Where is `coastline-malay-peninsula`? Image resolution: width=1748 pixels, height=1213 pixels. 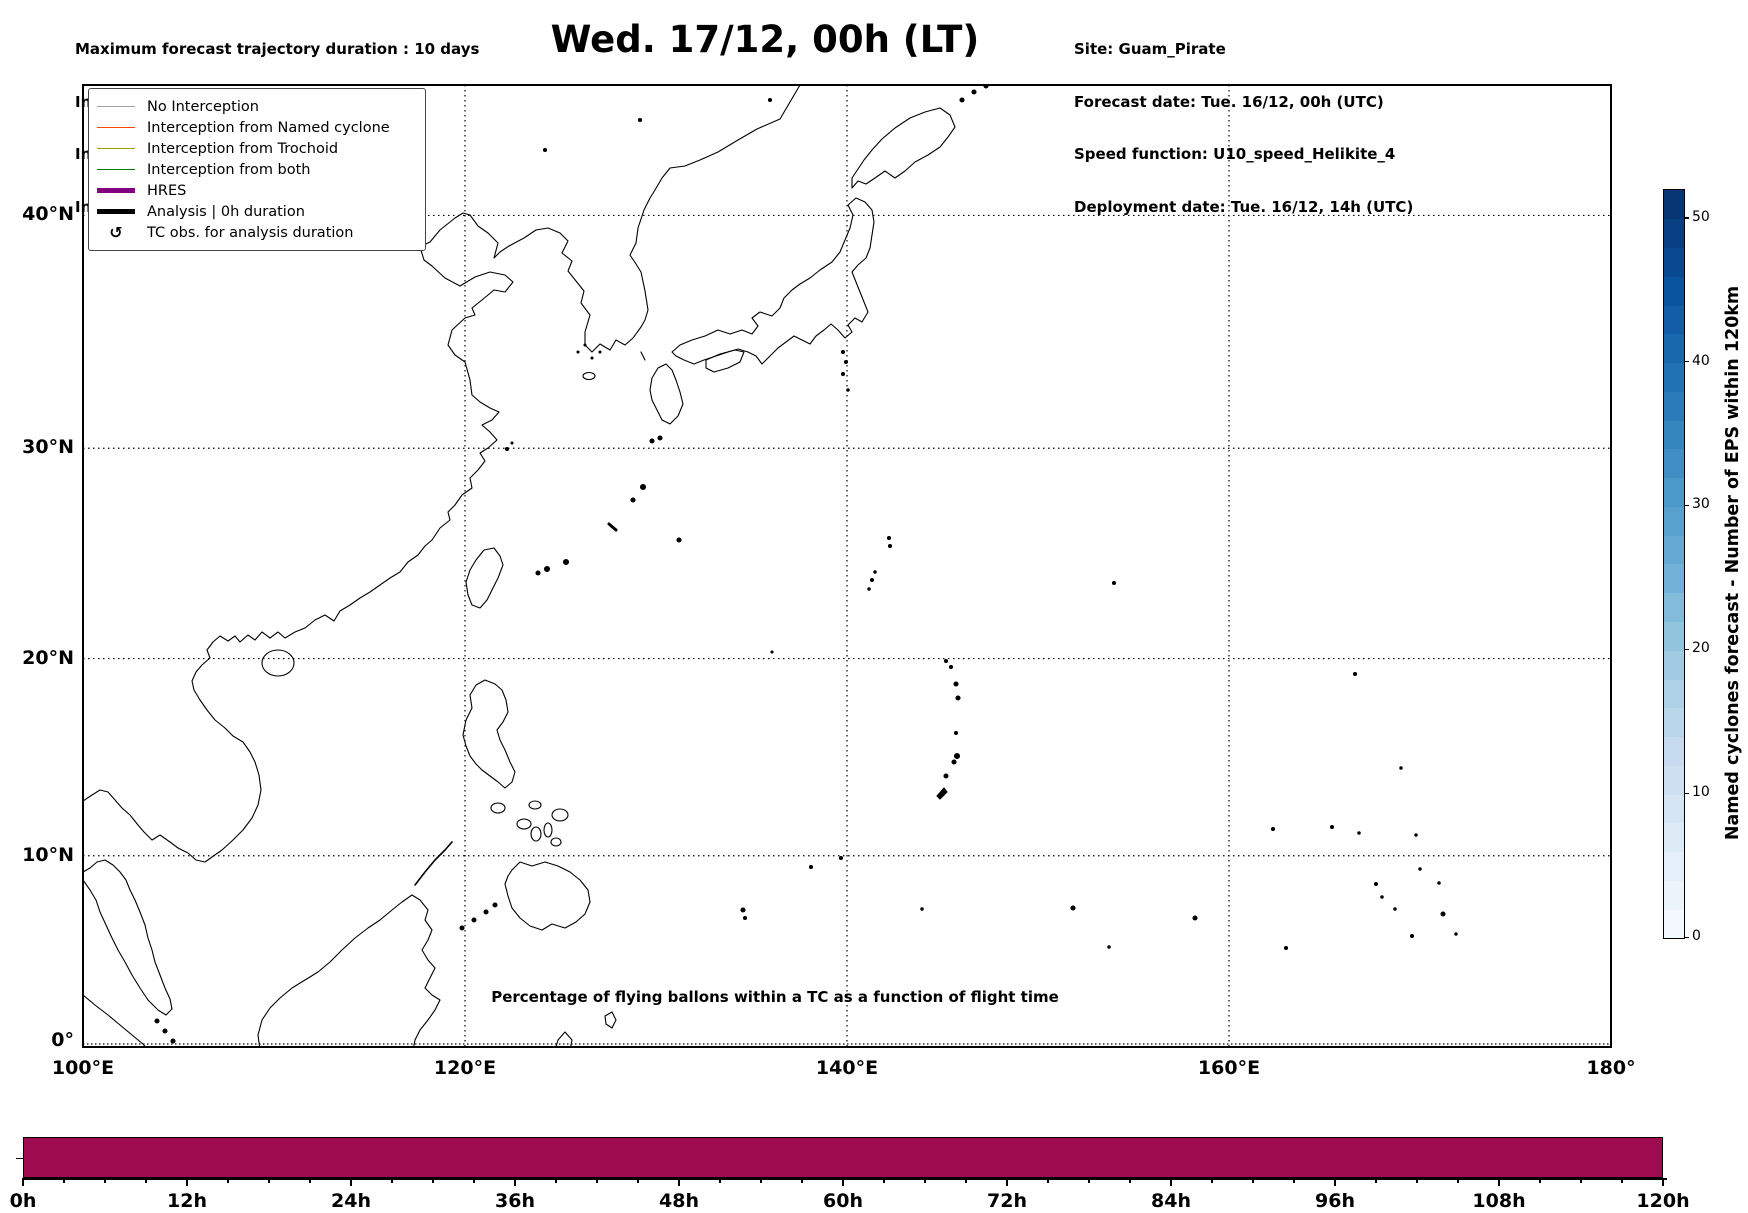
coastline-malay-peninsula is located at coordinates (128, 937).